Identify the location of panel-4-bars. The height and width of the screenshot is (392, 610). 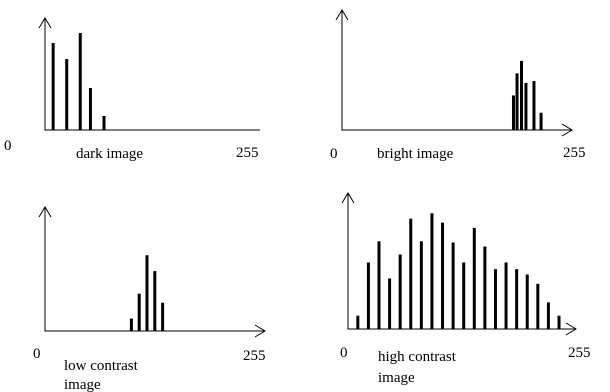
(458, 271).